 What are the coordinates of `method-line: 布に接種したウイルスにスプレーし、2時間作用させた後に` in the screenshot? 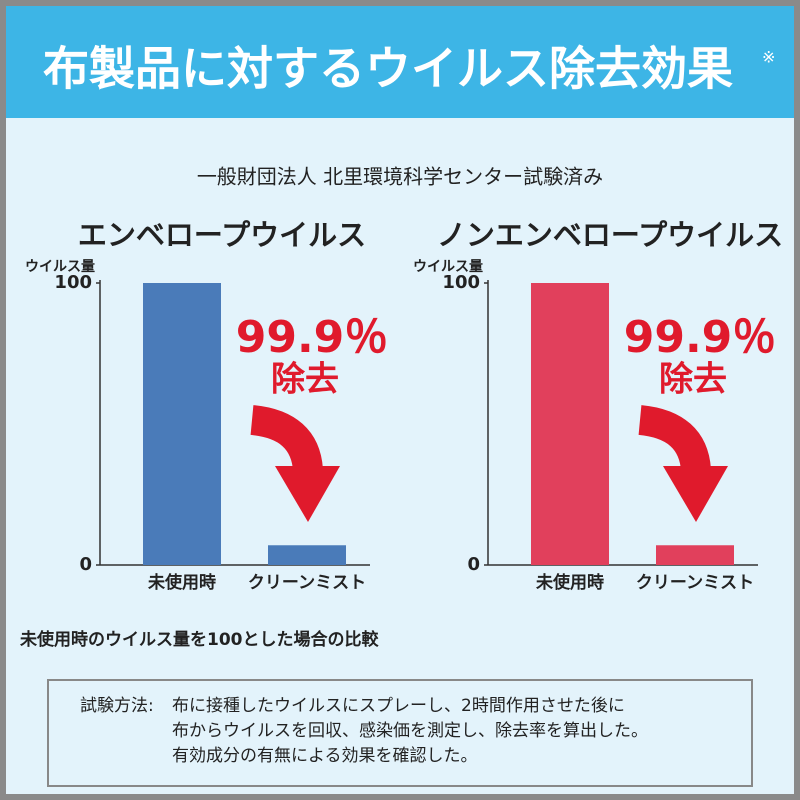 It's located at (398, 706).